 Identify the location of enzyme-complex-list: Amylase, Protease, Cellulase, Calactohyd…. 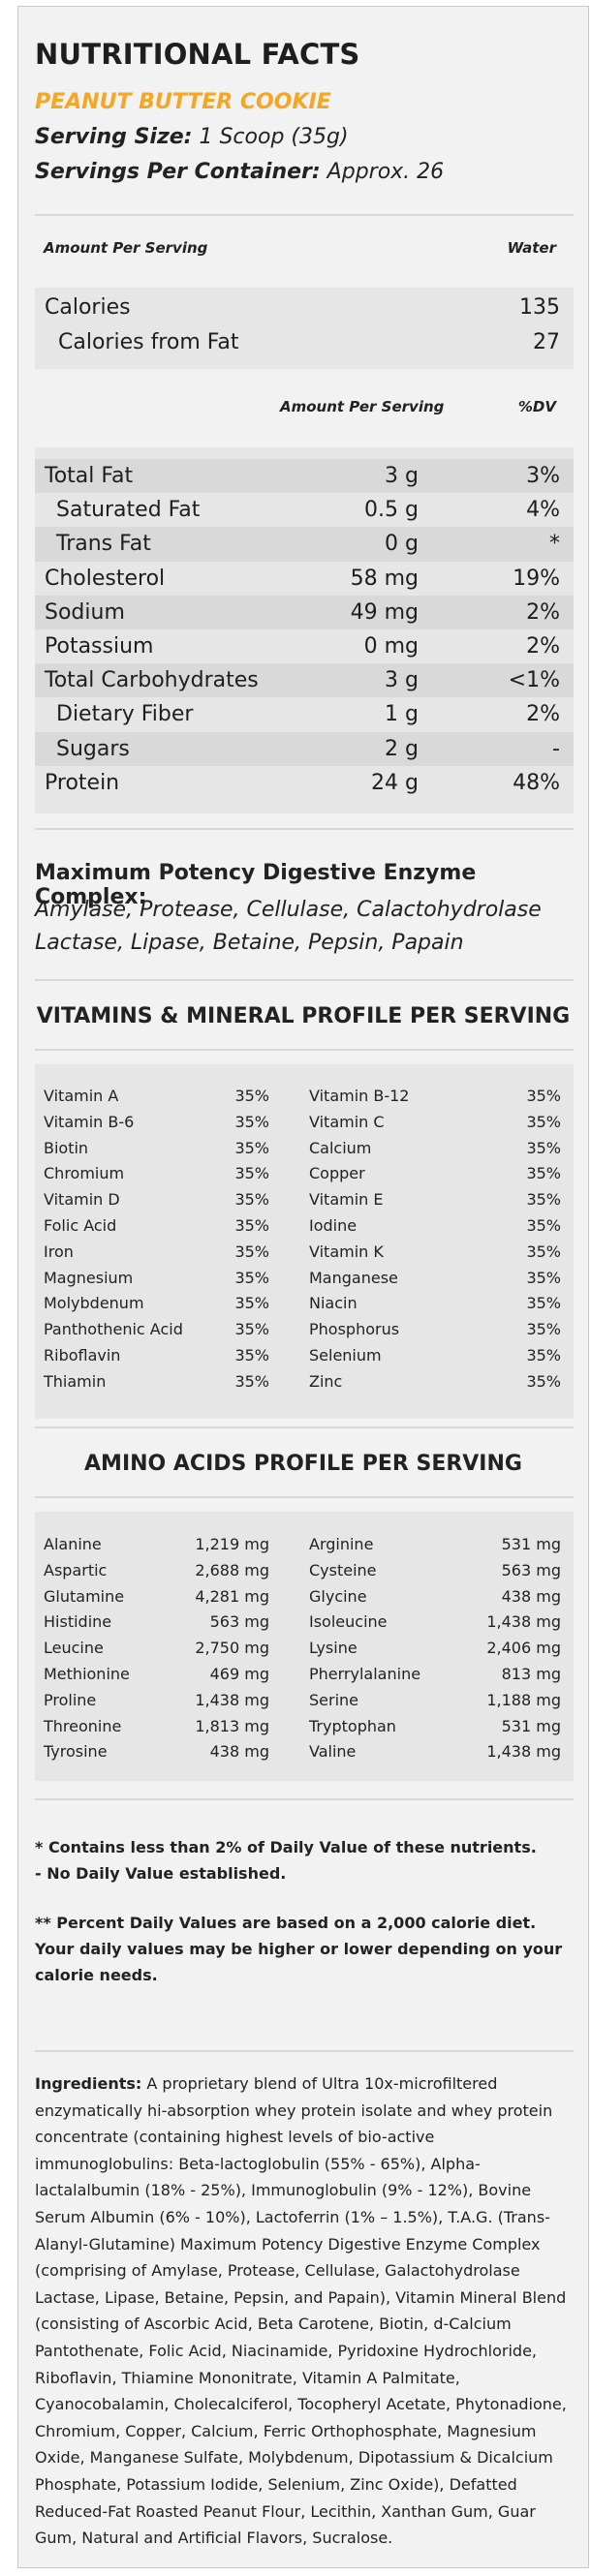
(288, 926).